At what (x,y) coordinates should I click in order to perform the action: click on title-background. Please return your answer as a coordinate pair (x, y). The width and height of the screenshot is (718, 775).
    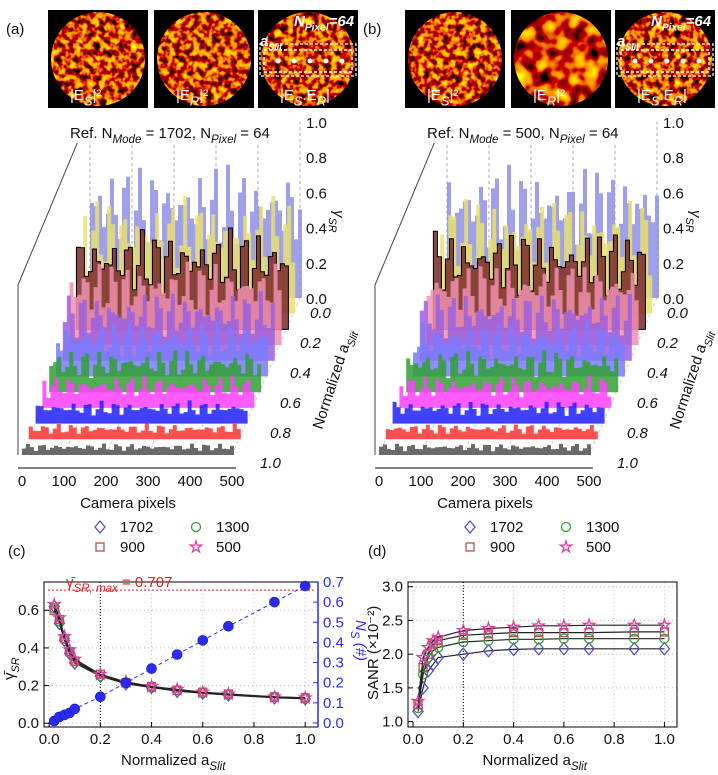
    Looking at the image, I should click on (539, 132).